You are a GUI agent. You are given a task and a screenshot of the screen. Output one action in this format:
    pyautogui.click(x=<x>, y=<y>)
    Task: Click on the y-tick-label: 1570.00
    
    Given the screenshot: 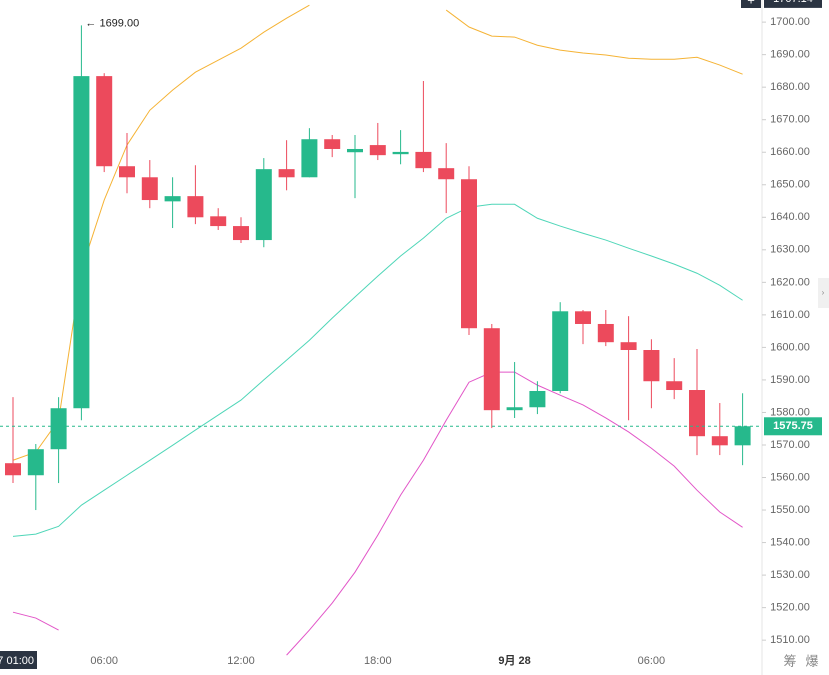 What is the action you would take?
    pyautogui.click(x=790, y=445)
    